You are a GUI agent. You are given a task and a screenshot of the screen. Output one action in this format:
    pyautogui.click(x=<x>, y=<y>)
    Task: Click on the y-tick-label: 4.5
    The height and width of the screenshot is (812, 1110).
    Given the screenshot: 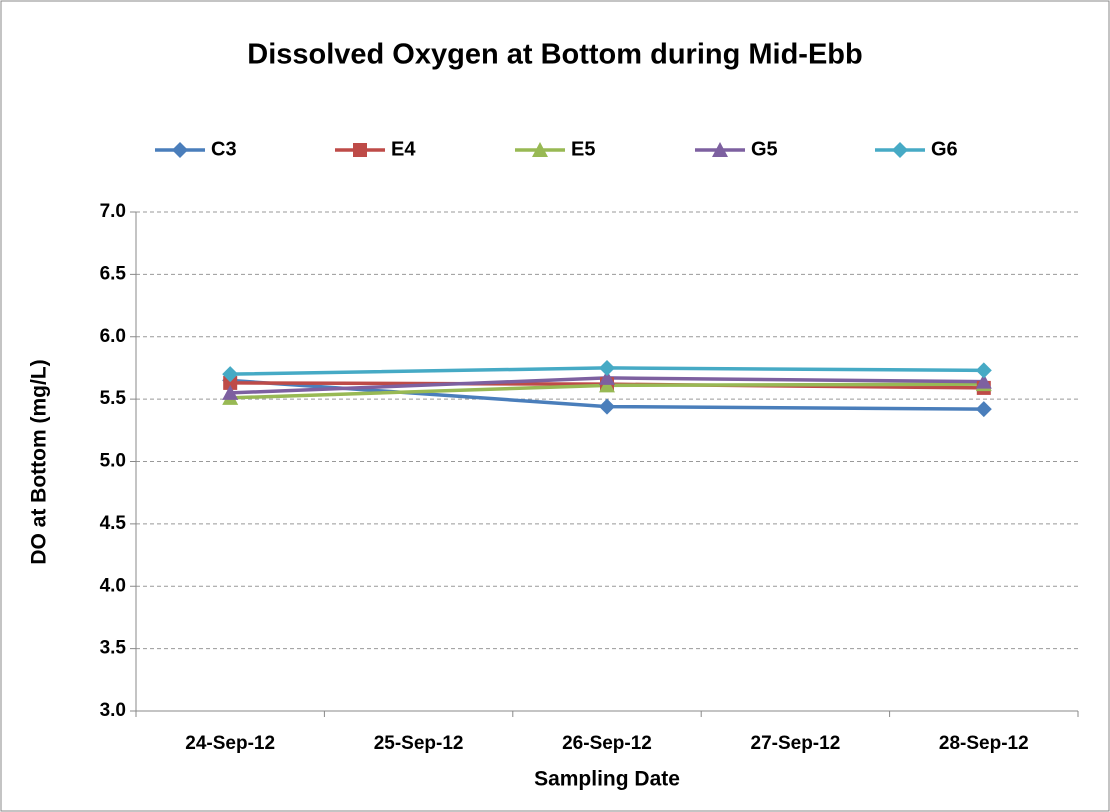 What is the action you would take?
    pyautogui.click(x=113, y=523)
    